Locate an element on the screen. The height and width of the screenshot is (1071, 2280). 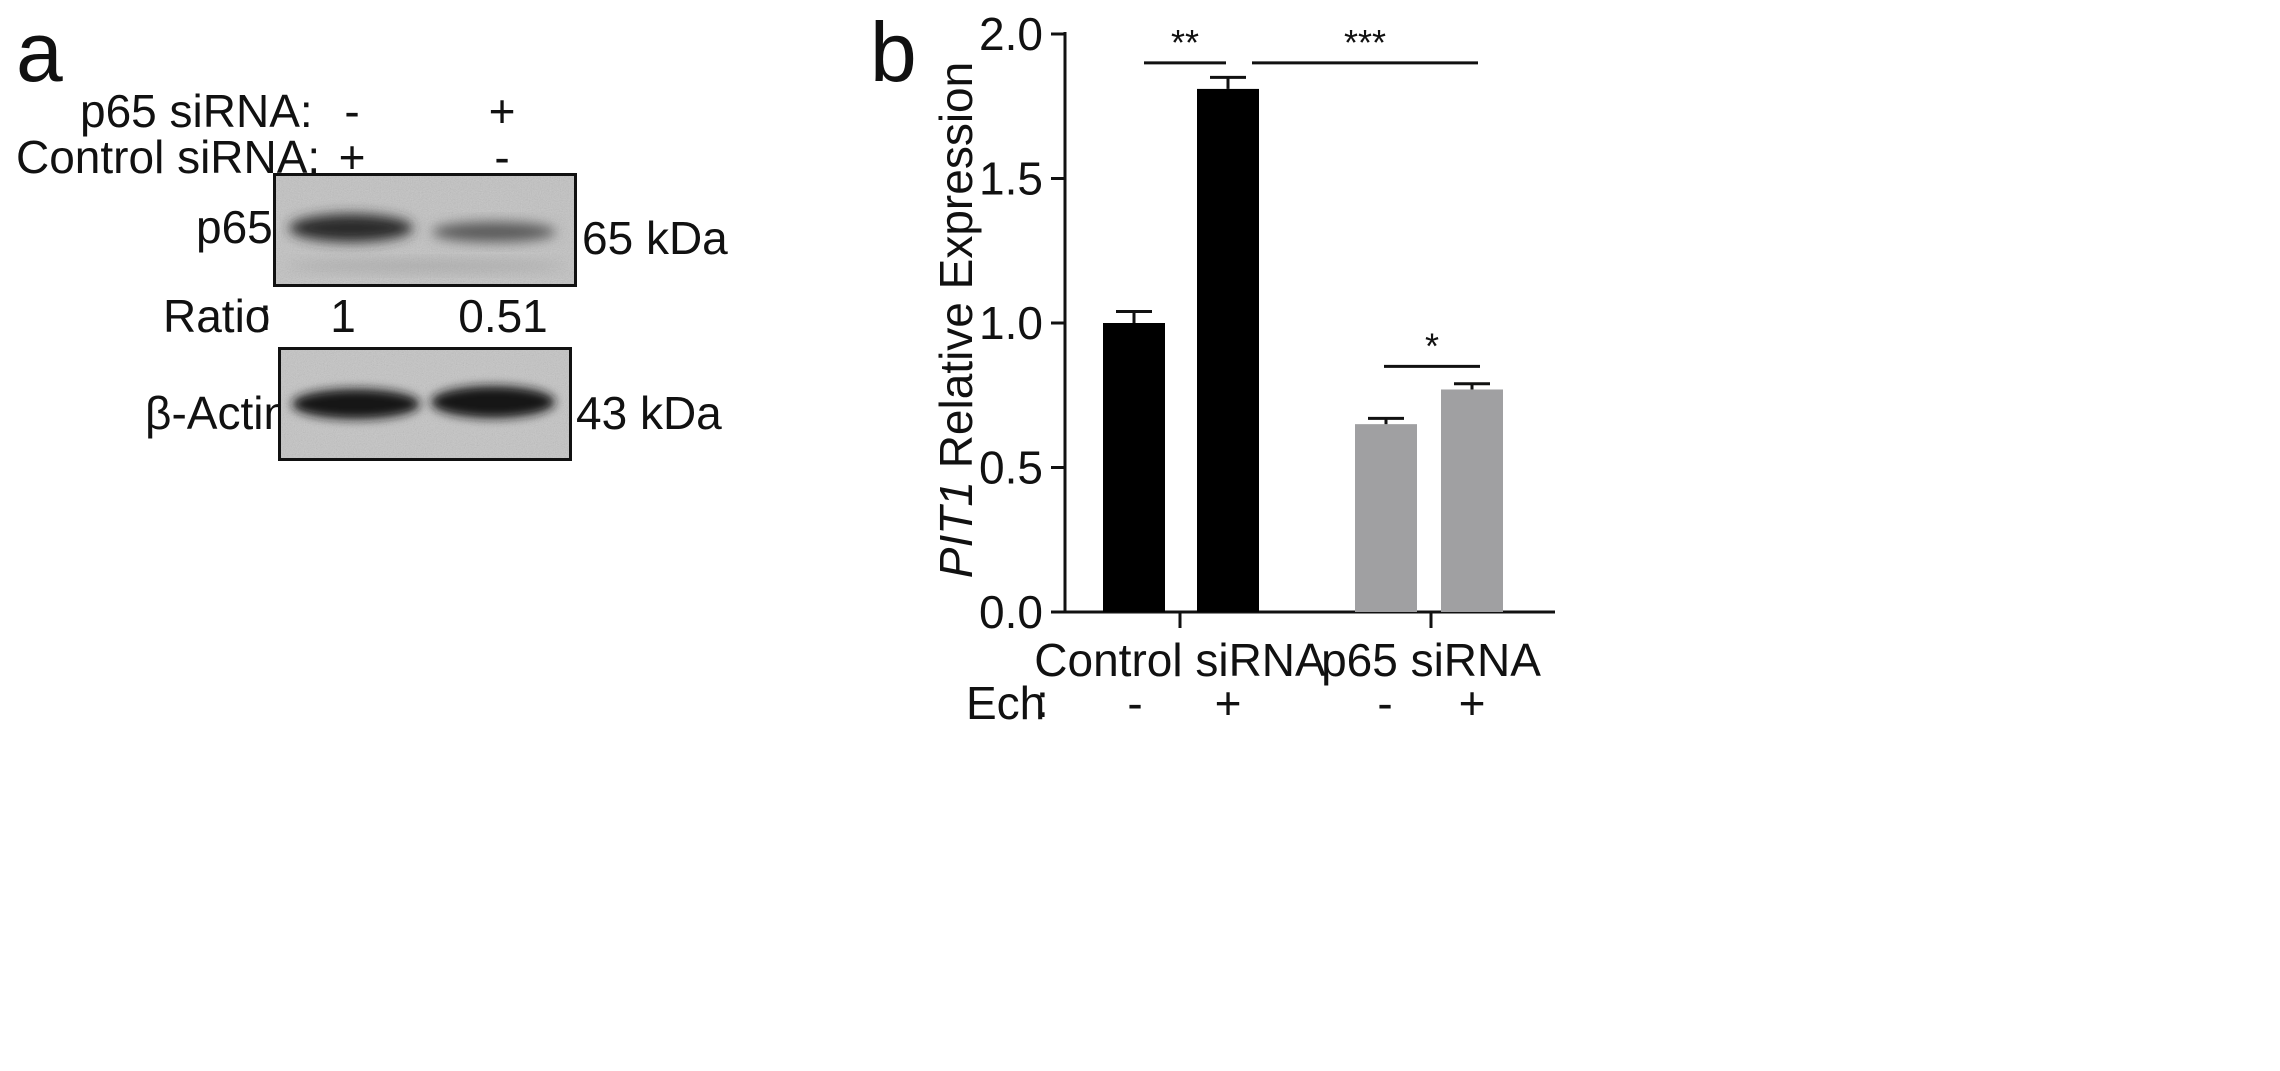
p65-sirna-lane1-value: - is located at coordinates (352, 111).